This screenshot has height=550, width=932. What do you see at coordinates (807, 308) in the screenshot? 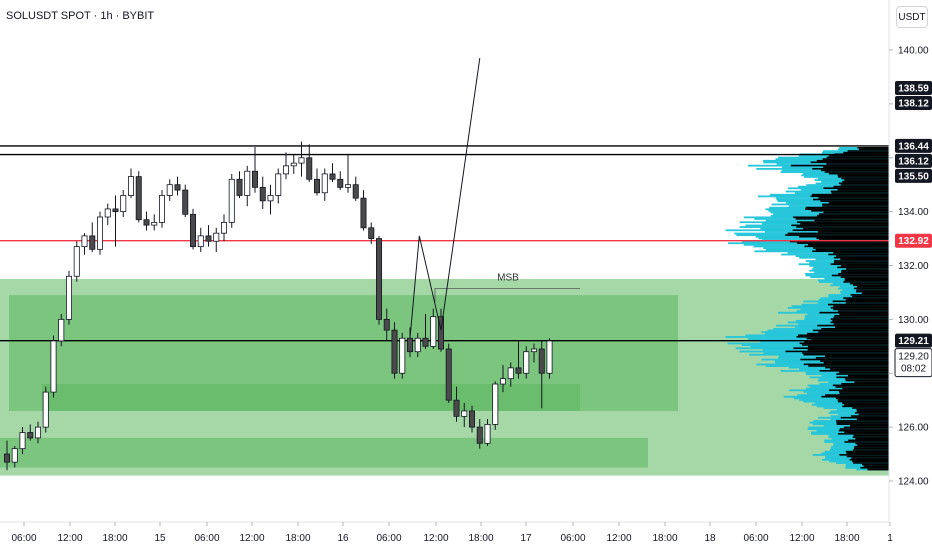
I see `volume-profile` at bounding box center [807, 308].